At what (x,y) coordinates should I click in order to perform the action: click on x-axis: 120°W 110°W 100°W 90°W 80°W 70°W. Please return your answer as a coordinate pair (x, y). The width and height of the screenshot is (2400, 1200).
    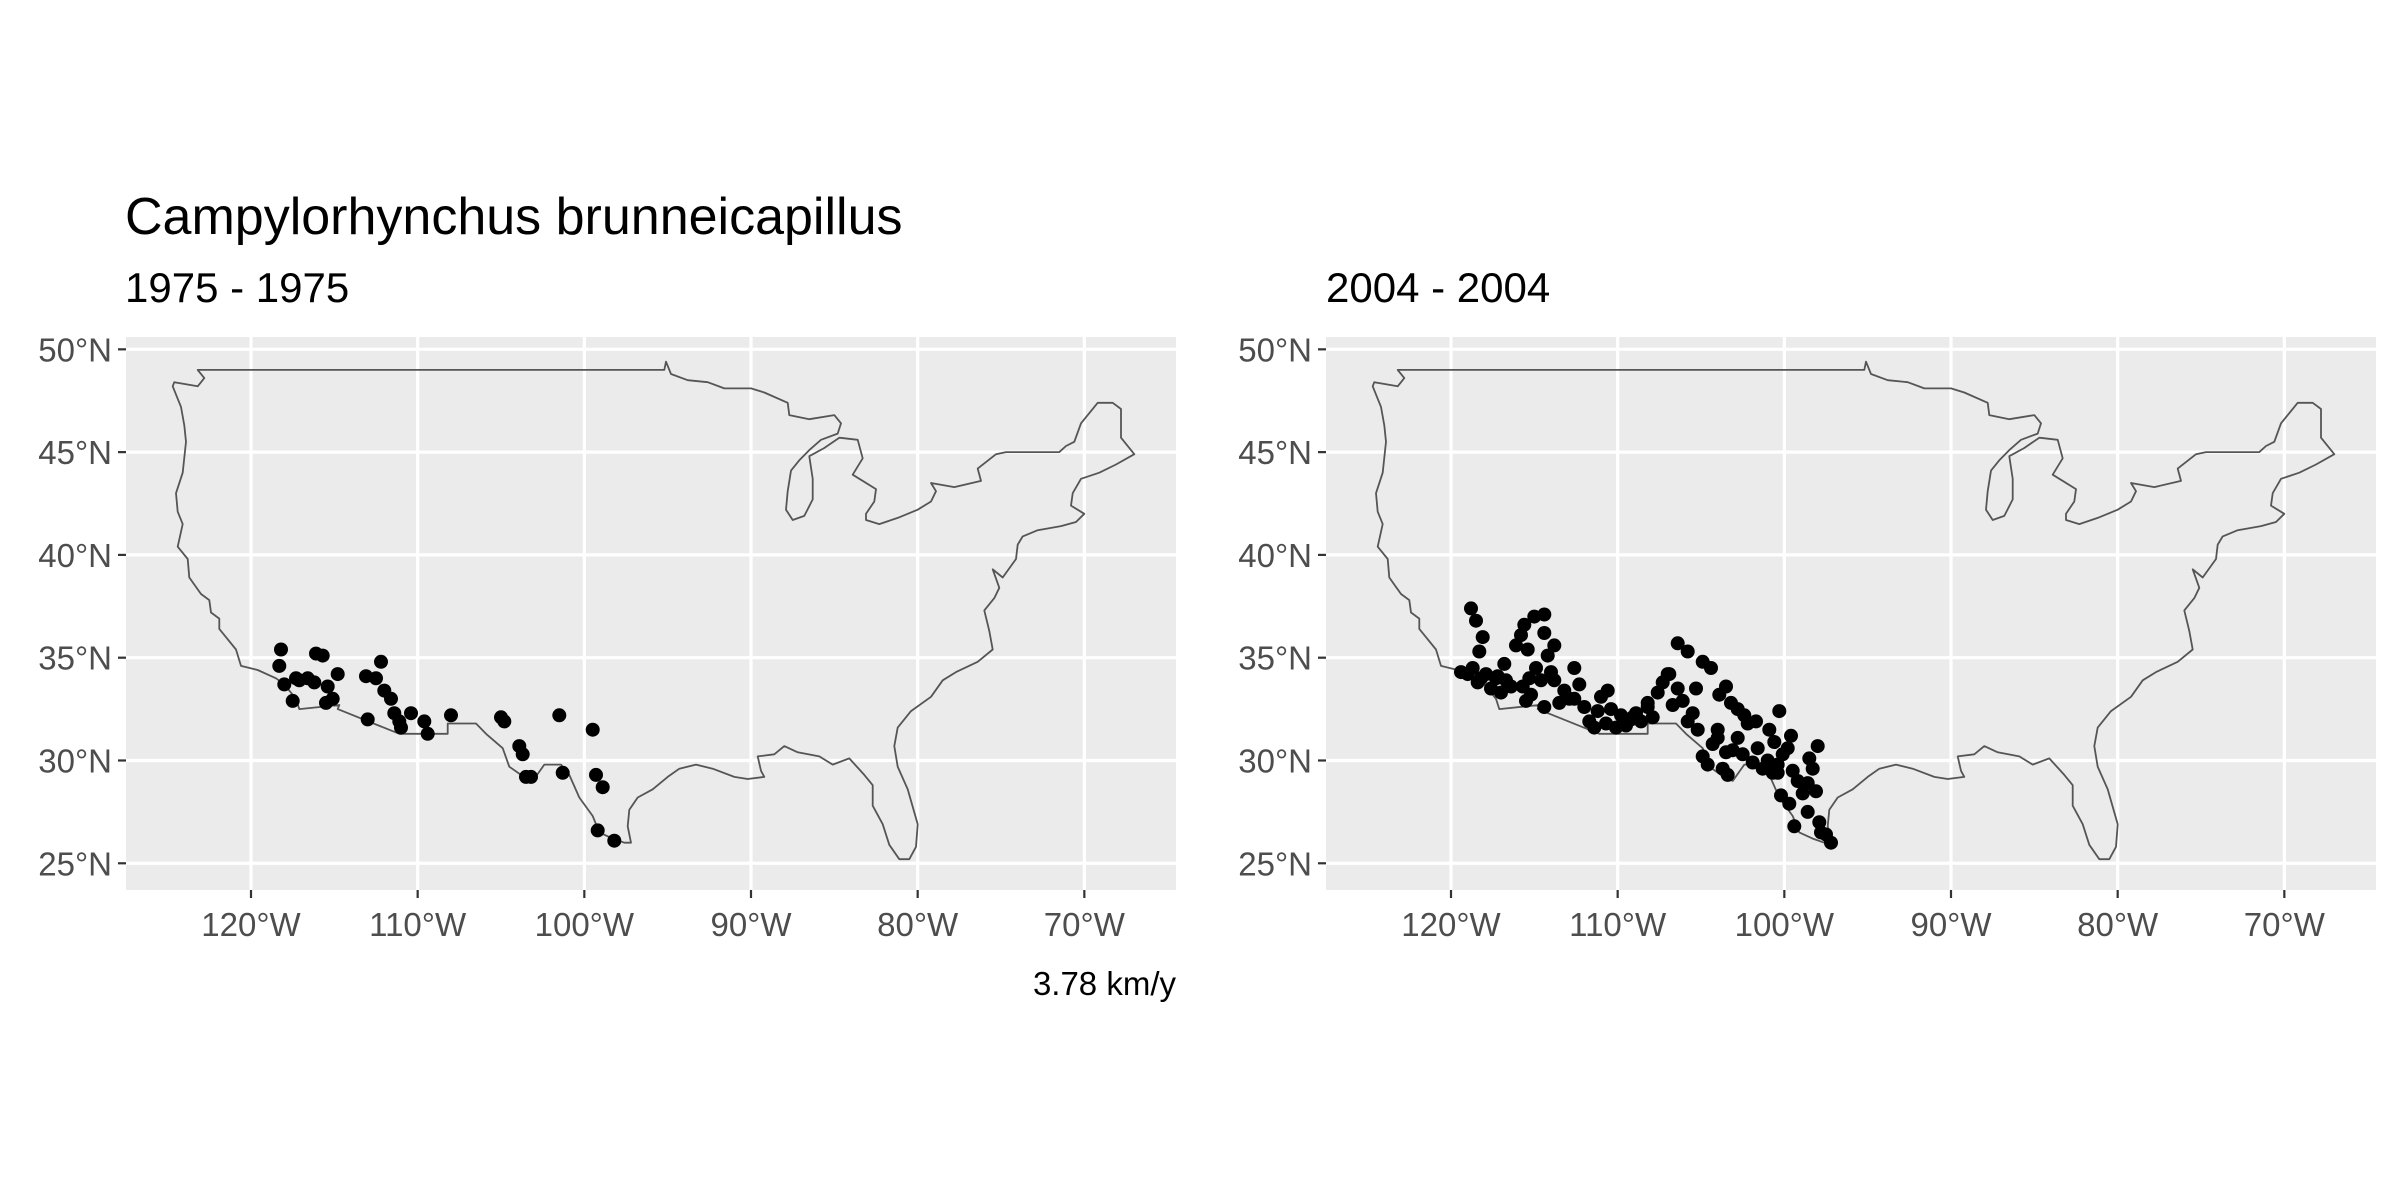
    Looking at the image, I should click on (1863, 916).